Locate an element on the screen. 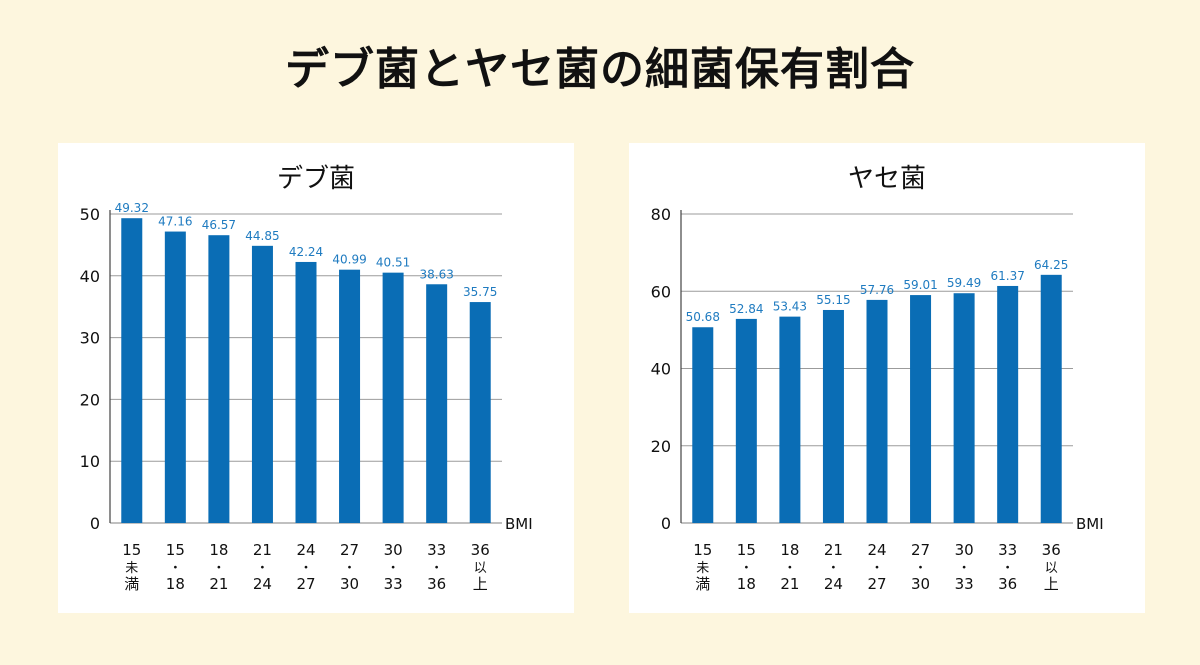  data-label: 40.51 is located at coordinates (393, 263).